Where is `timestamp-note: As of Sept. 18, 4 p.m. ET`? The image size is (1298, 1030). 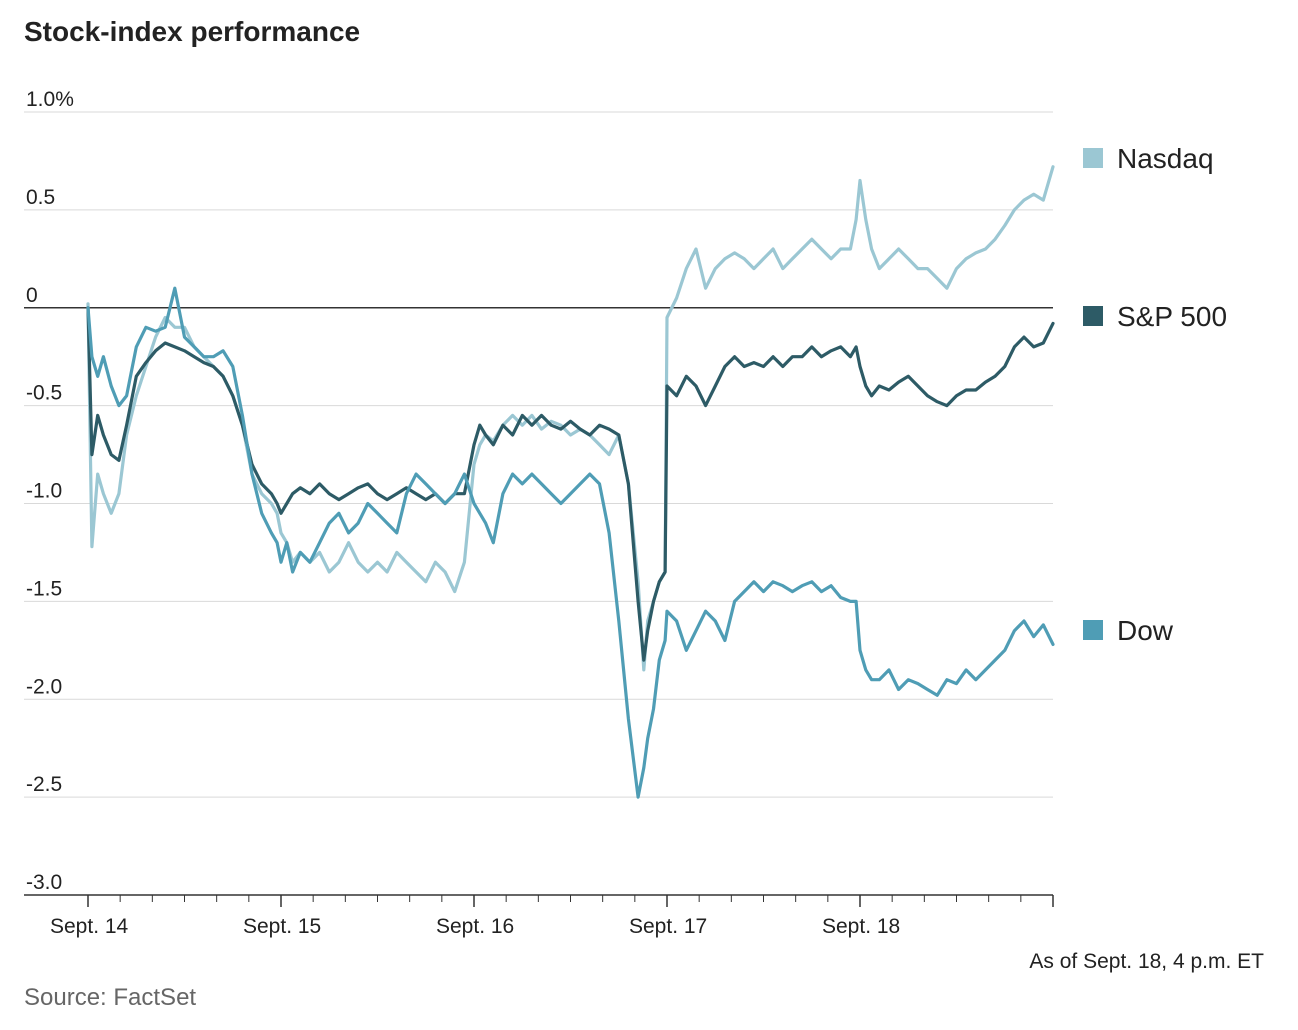
timestamp-note: As of Sept. 18, 4 p.m. ET is located at coordinates (1146, 961).